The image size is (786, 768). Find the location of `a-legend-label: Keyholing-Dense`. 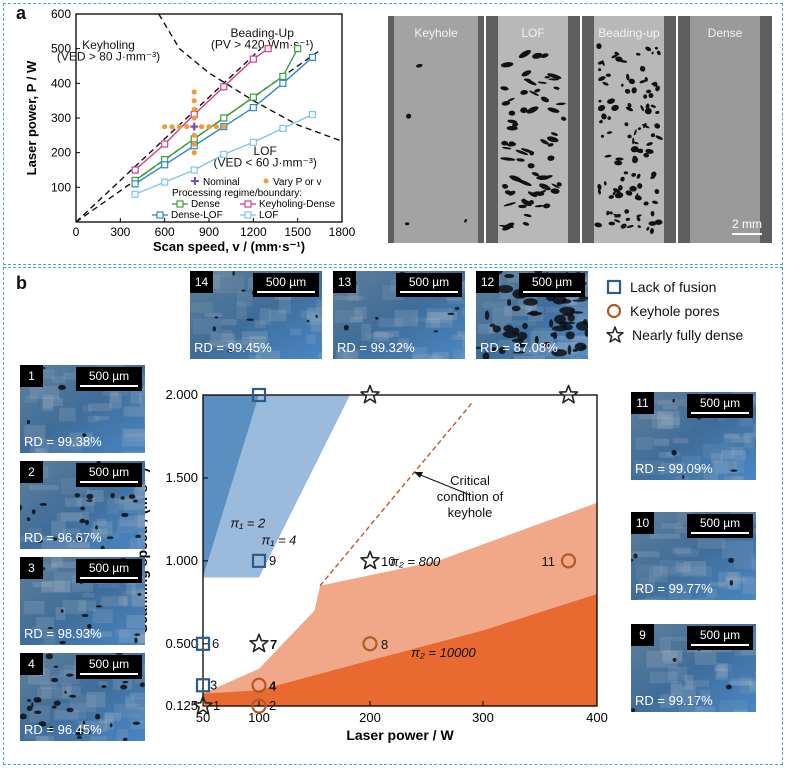

a-legend-label: Keyholing-Dense is located at coordinates (297, 204).